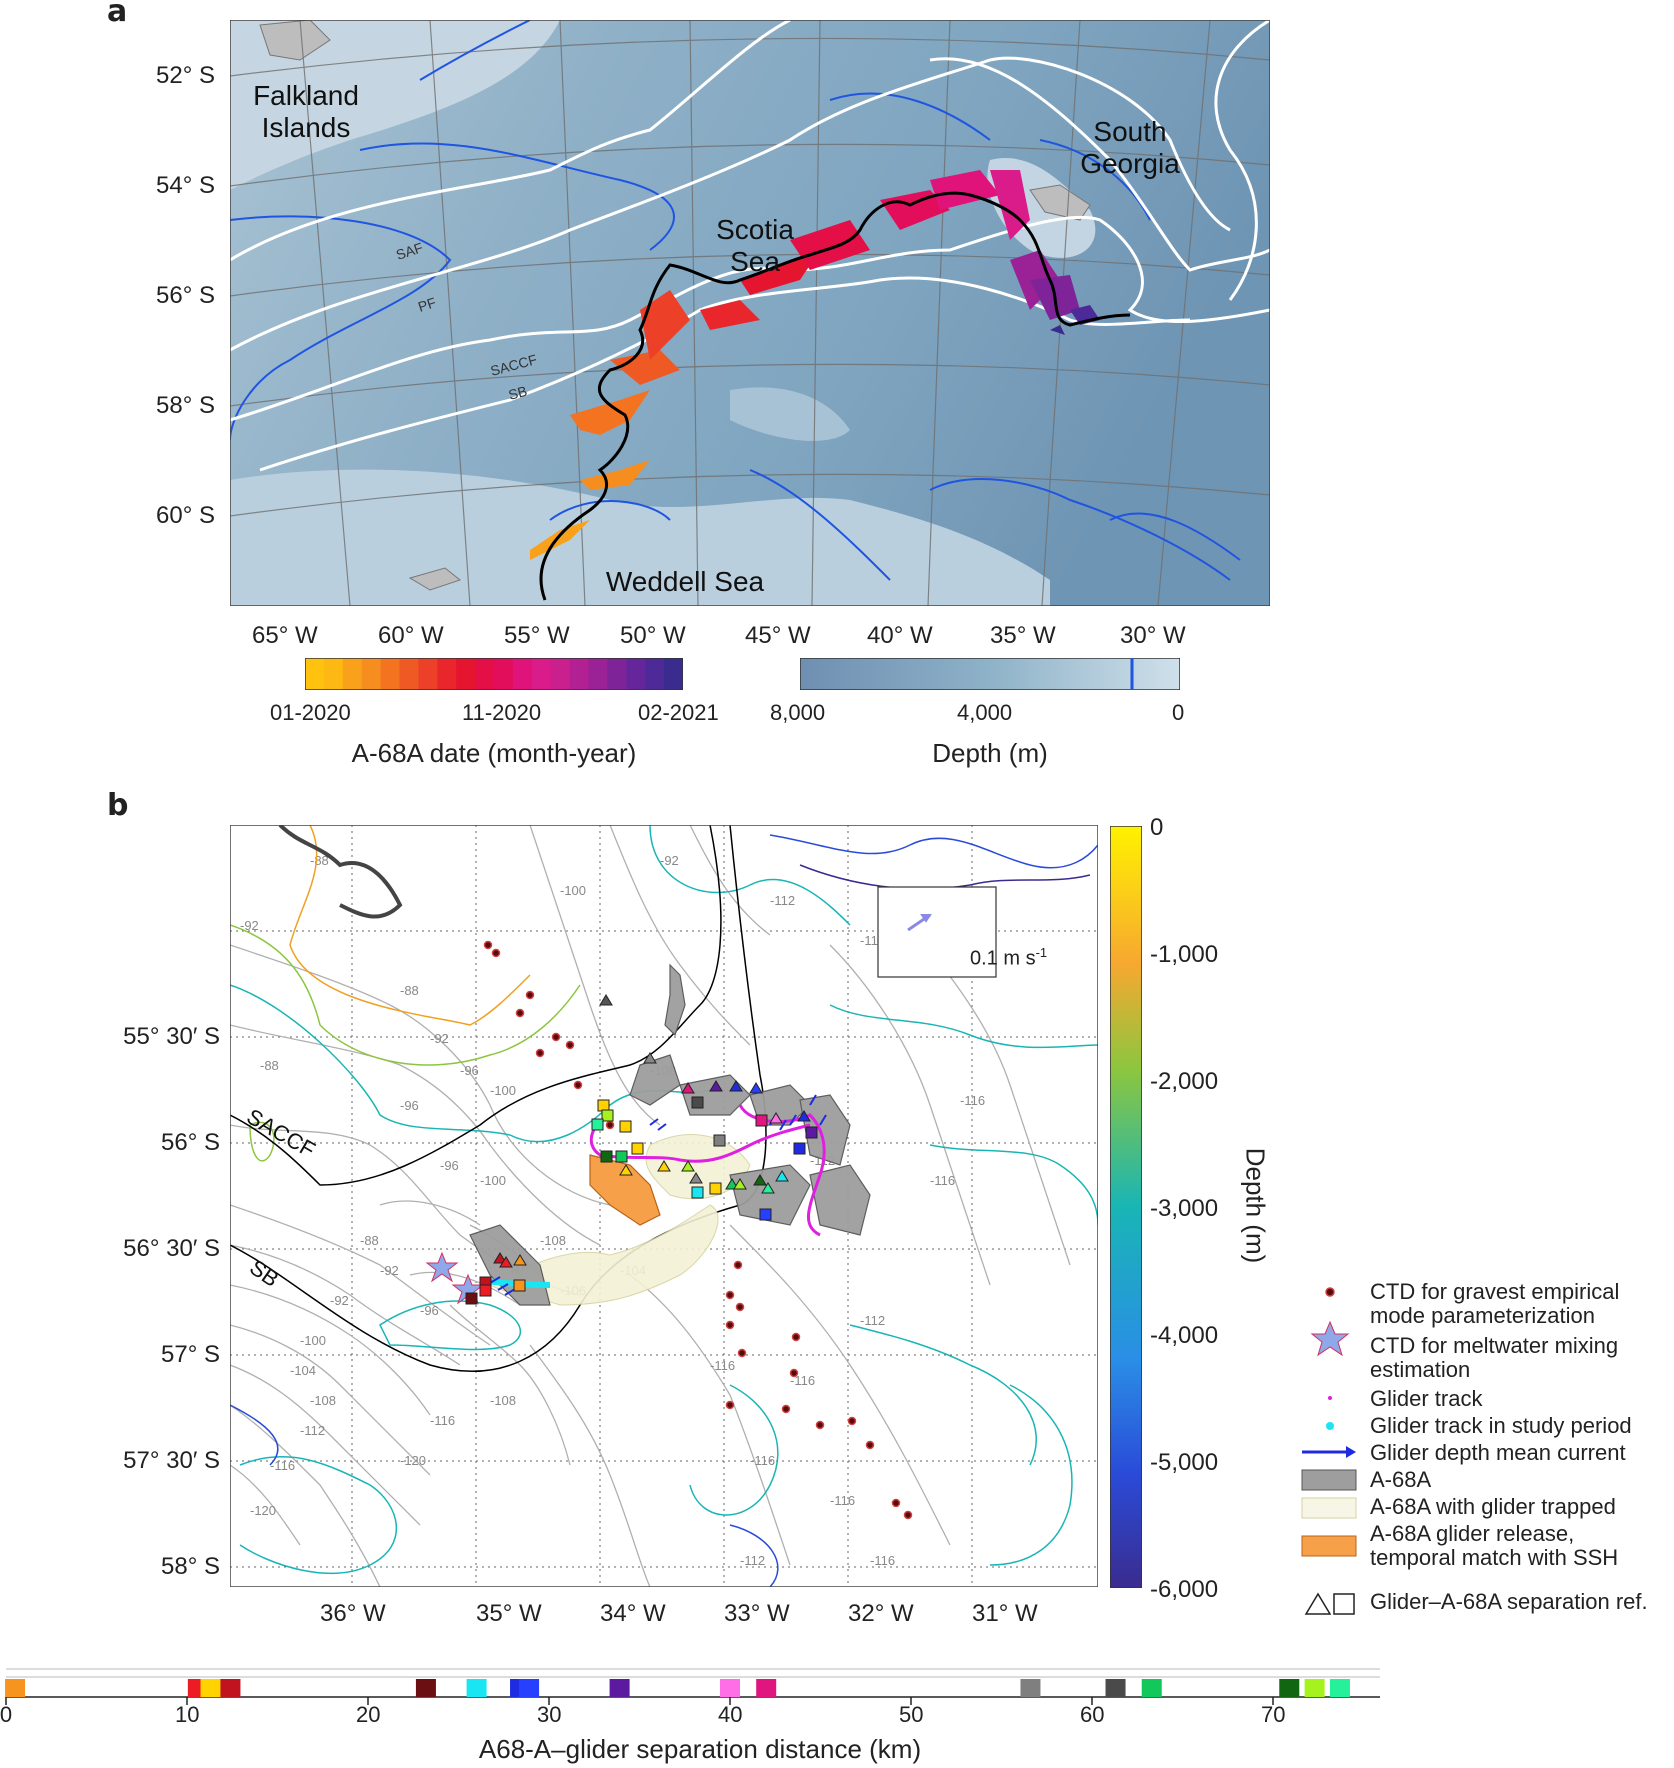 Image resolution: width=1674 pixels, height=1768 pixels. Describe the element at coordinates (700, 1749) in the screenshot. I see `strip-xlabel: A68-A–glider separation distance (km)` at that location.